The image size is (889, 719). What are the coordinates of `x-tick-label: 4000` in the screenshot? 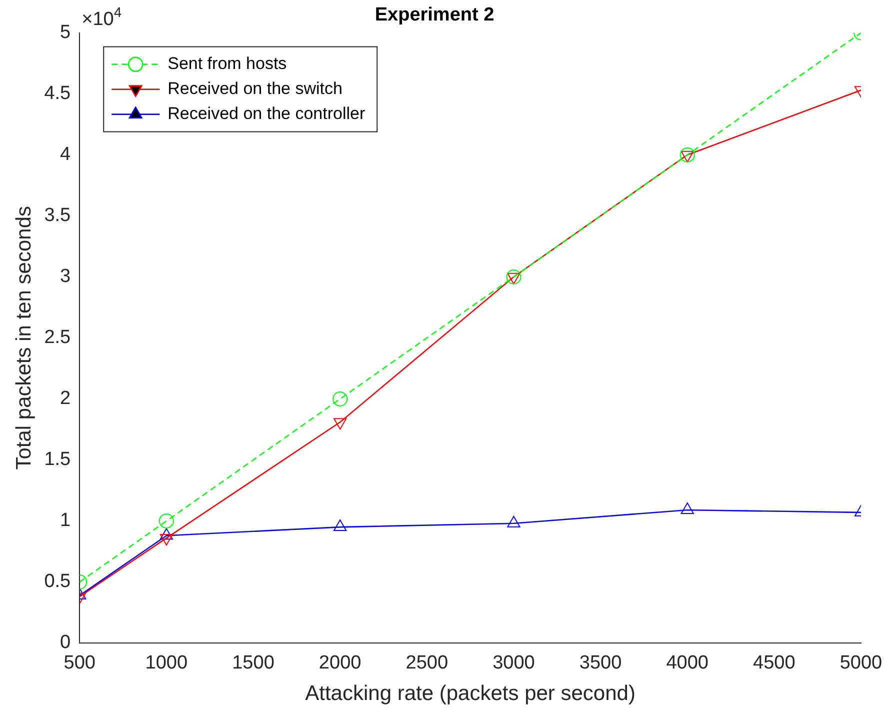 It's located at (687, 663).